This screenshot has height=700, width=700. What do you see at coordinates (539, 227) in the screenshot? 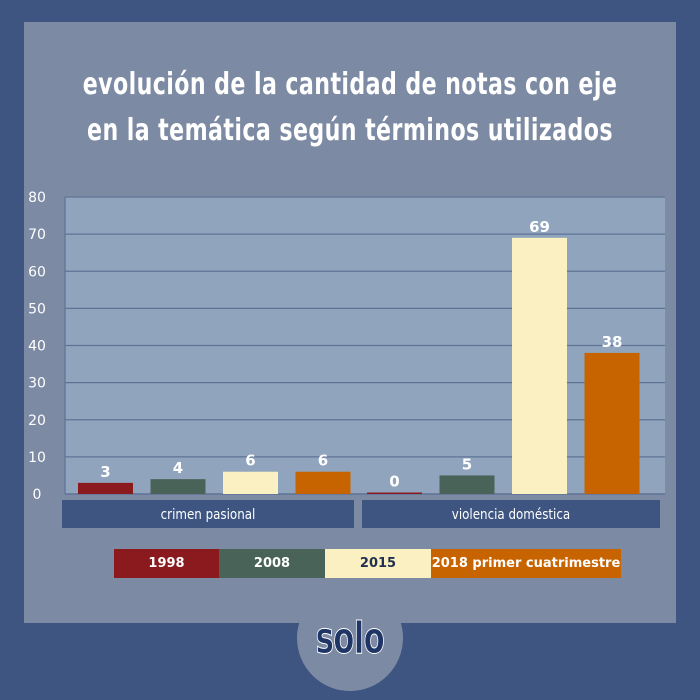
I see `bar-value-label: 69` at bounding box center [539, 227].